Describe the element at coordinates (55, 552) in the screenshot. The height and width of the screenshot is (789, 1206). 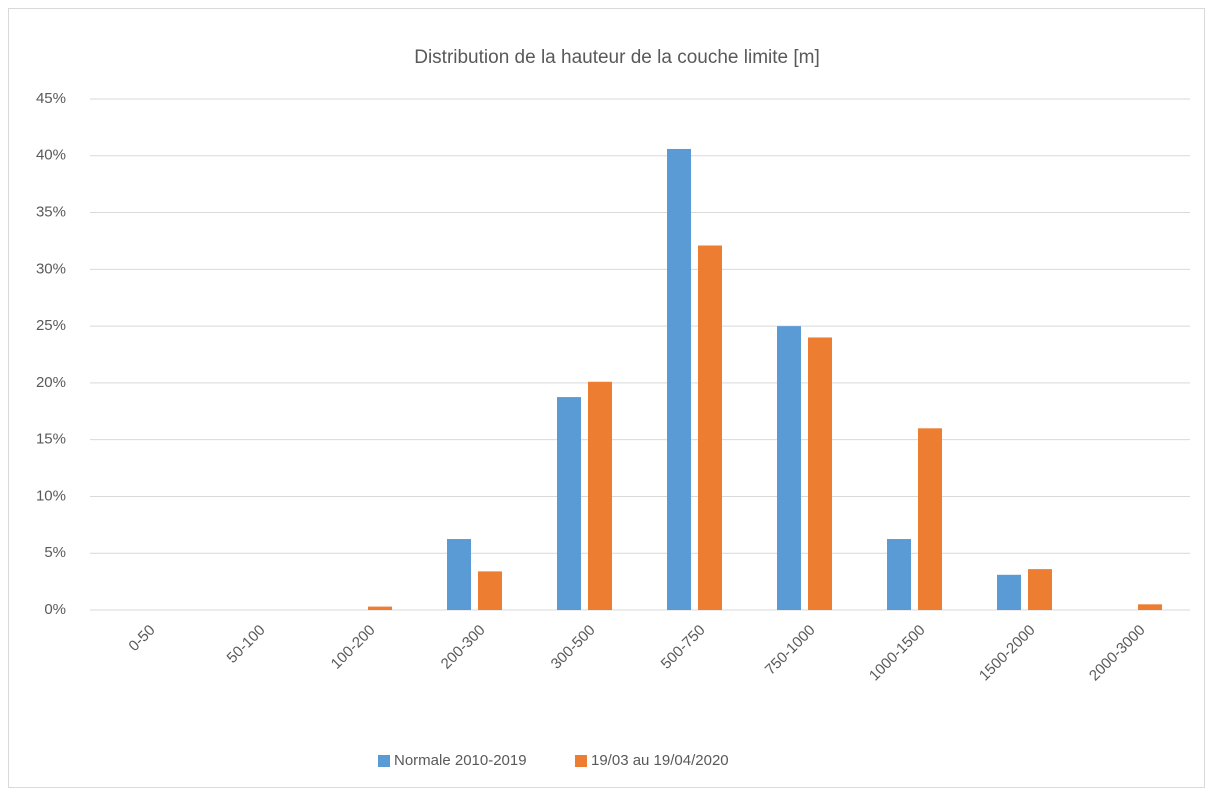
I see `y-tick-label: 5%` at that location.